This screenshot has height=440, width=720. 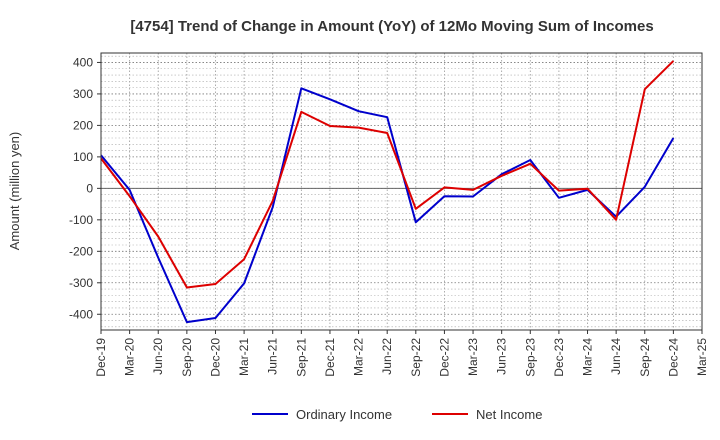 What do you see at coordinates (359, 357) in the screenshot?
I see `x-tick-label: Mar-22` at bounding box center [359, 357].